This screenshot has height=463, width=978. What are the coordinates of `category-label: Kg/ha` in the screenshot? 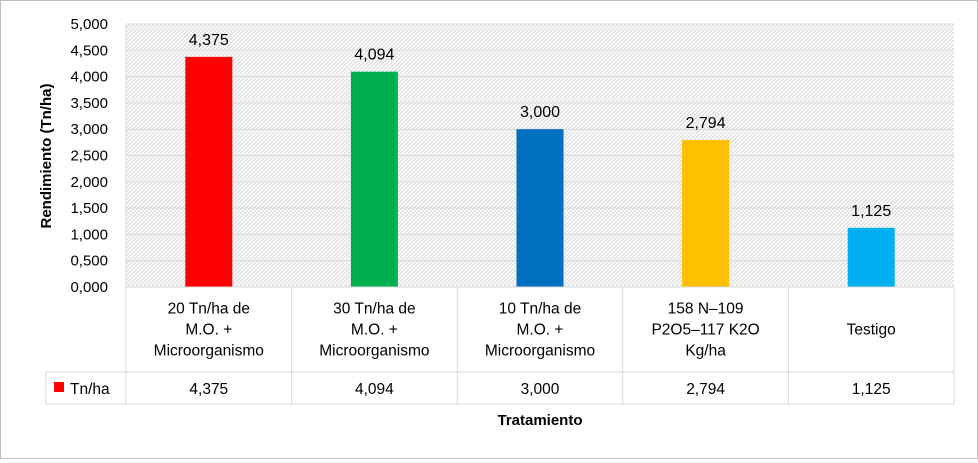 It's located at (705, 351).